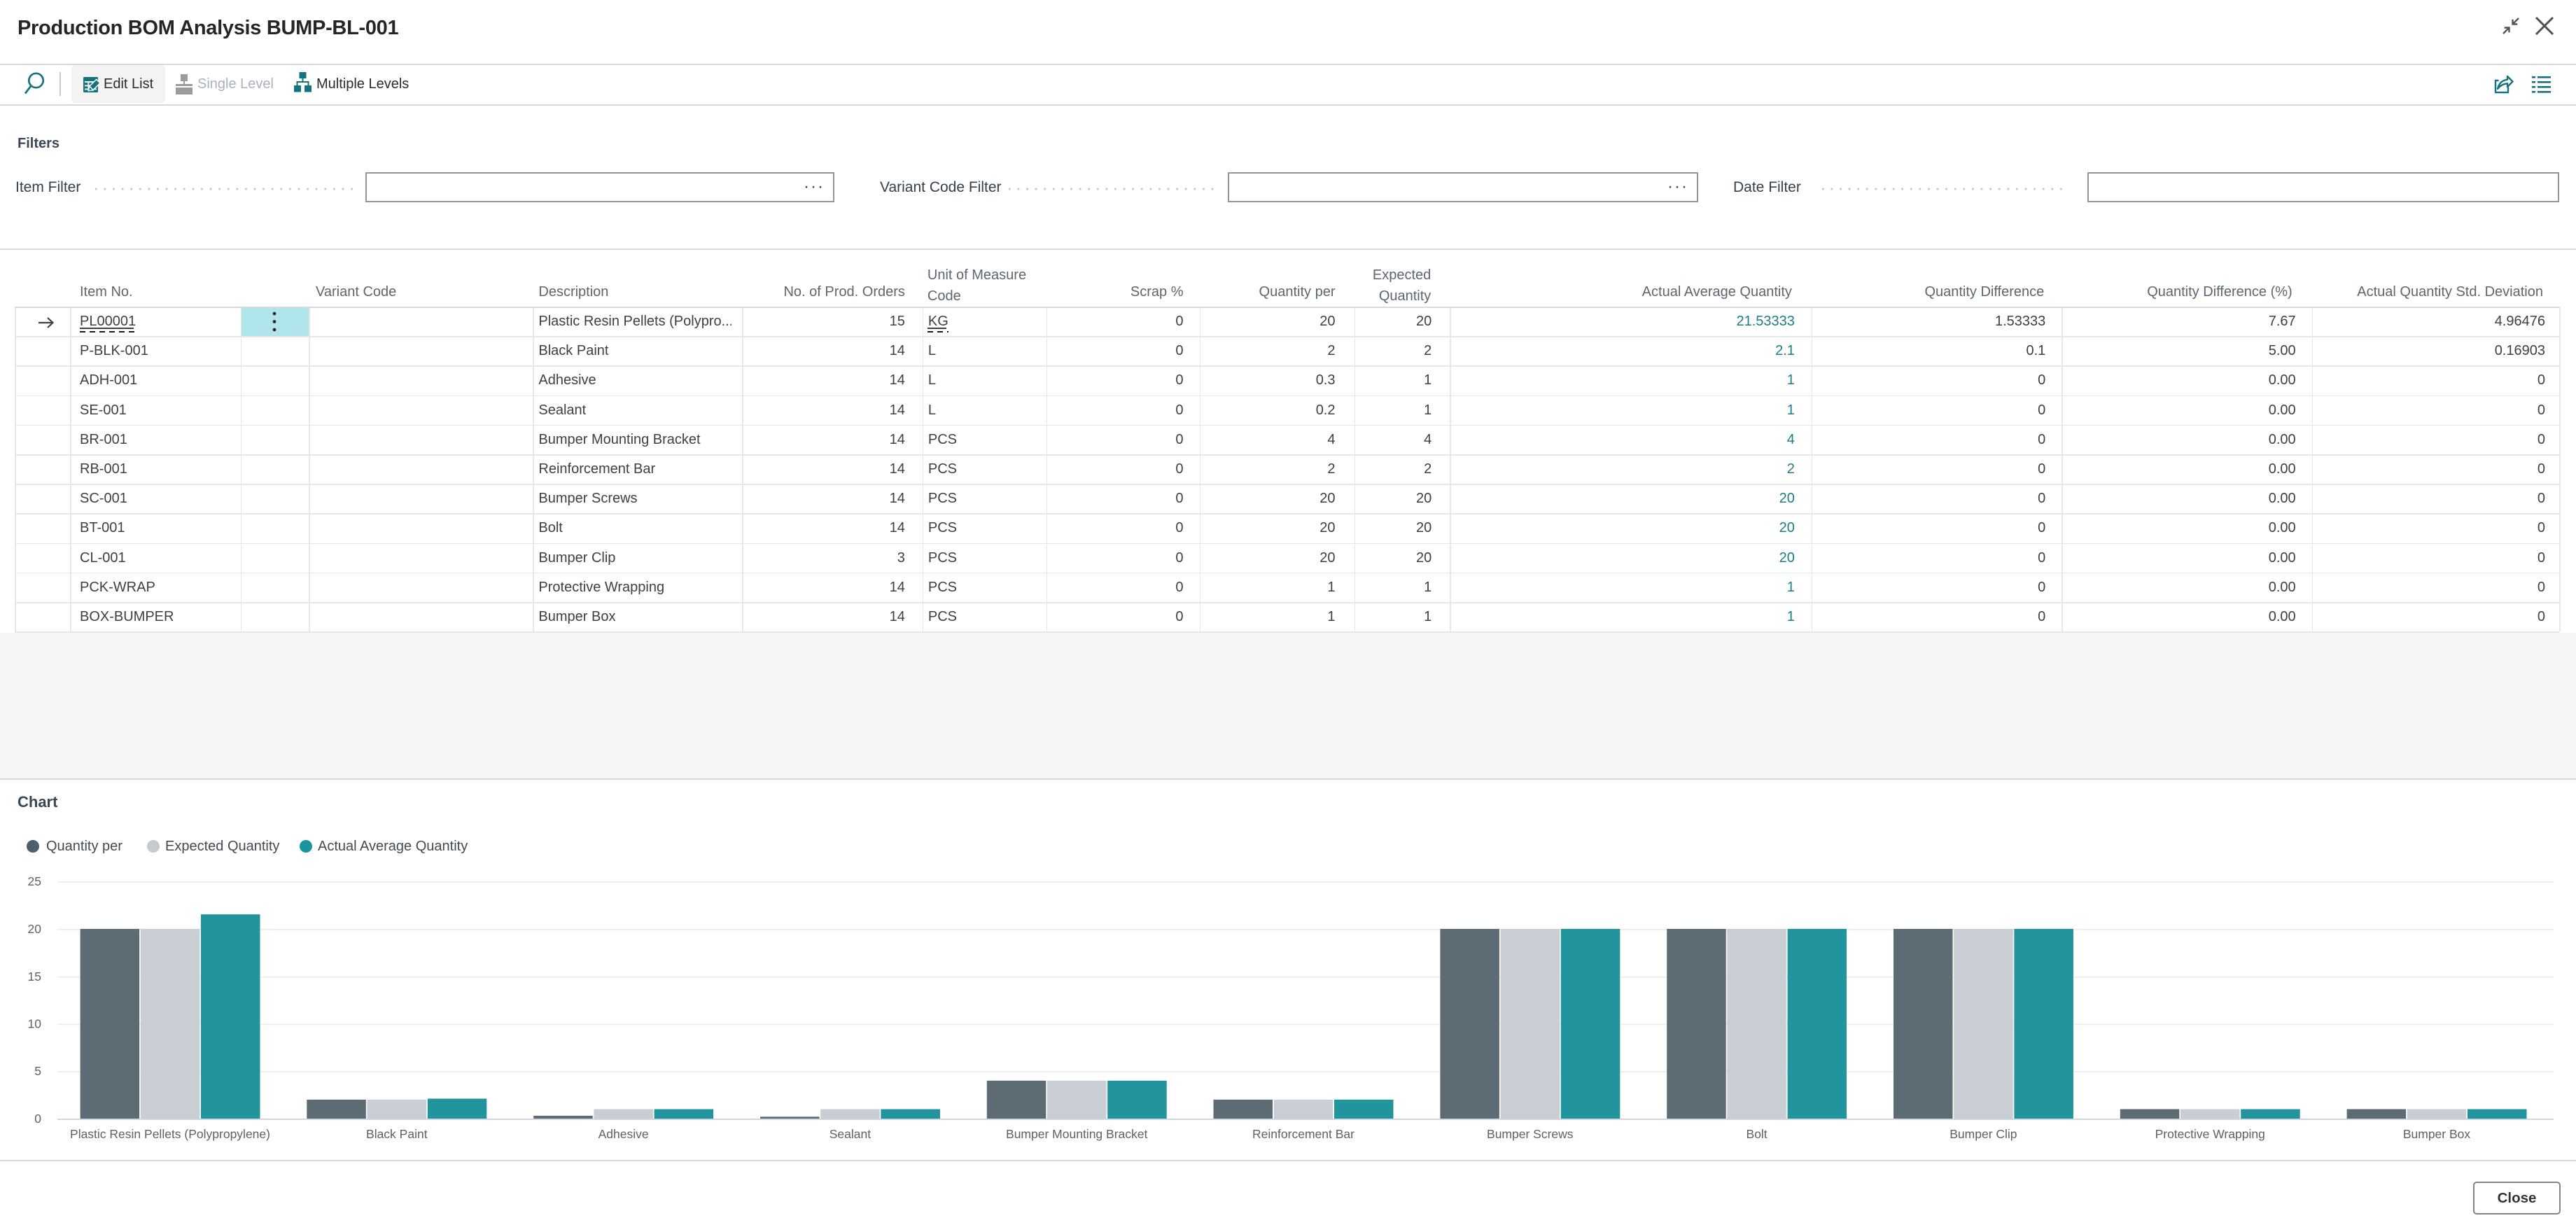 The height and width of the screenshot is (1225, 2576). I want to click on svg-text: Bumper Box, so click(2437, 1134).